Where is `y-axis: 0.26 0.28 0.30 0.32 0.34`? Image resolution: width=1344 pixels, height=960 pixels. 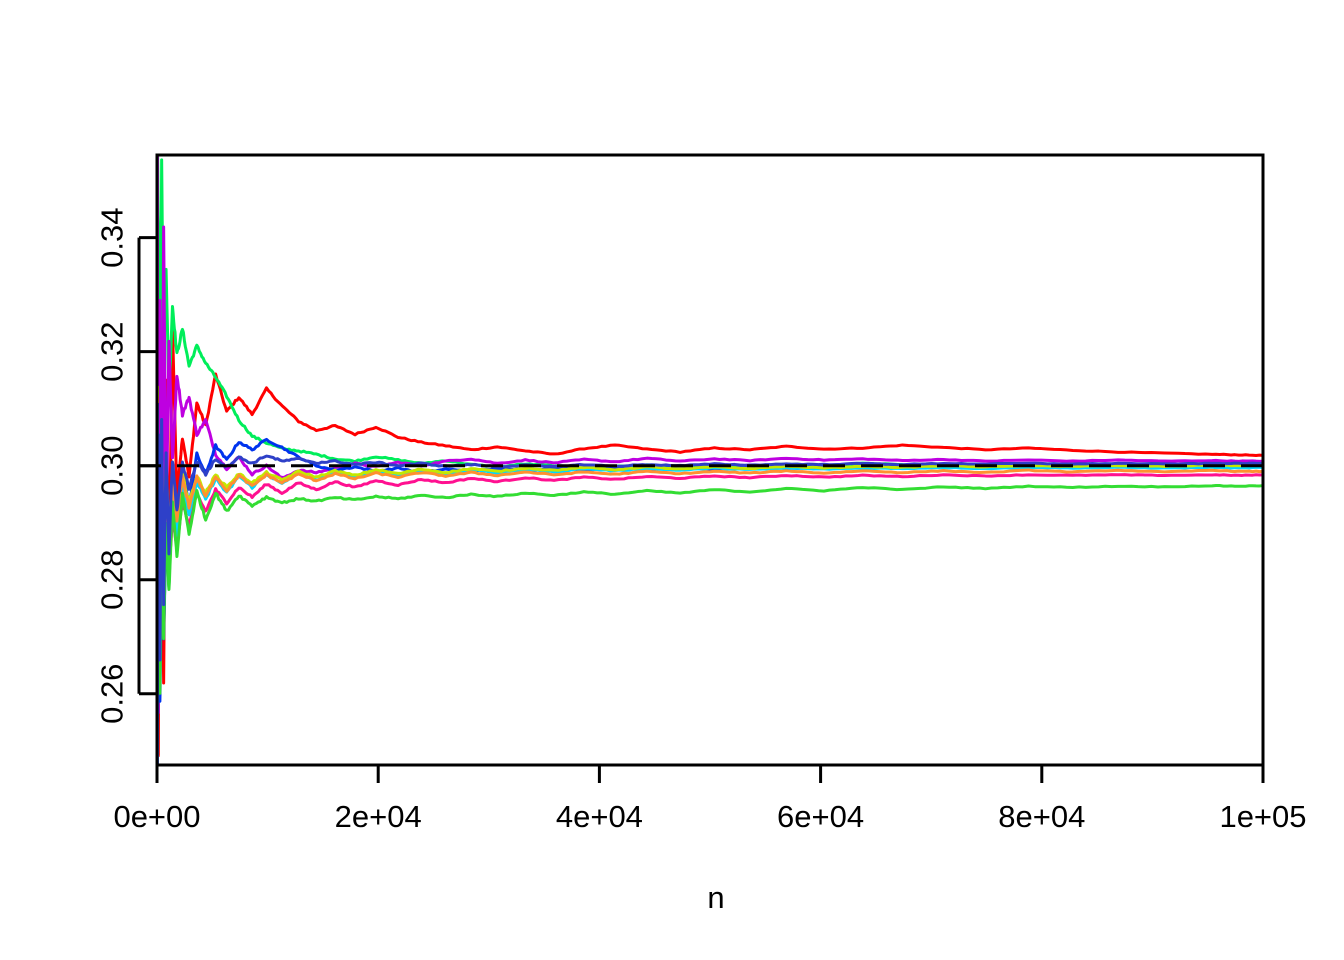
y-axis: 0.26 0.28 0.30 0.32 0.34 is located at coordinates (125, 465).